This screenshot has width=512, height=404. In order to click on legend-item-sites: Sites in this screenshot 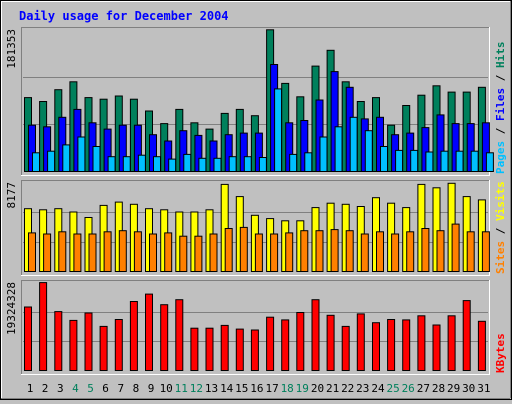, I will do `click(500, 257)`.